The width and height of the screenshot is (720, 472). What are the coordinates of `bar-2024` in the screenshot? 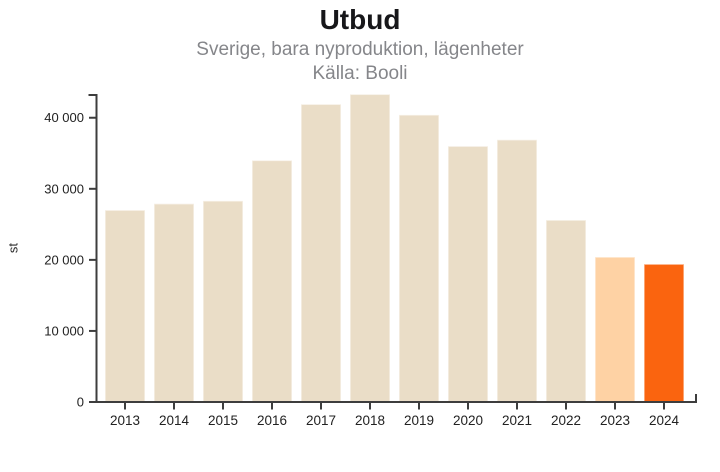 It's located at (664, 333).